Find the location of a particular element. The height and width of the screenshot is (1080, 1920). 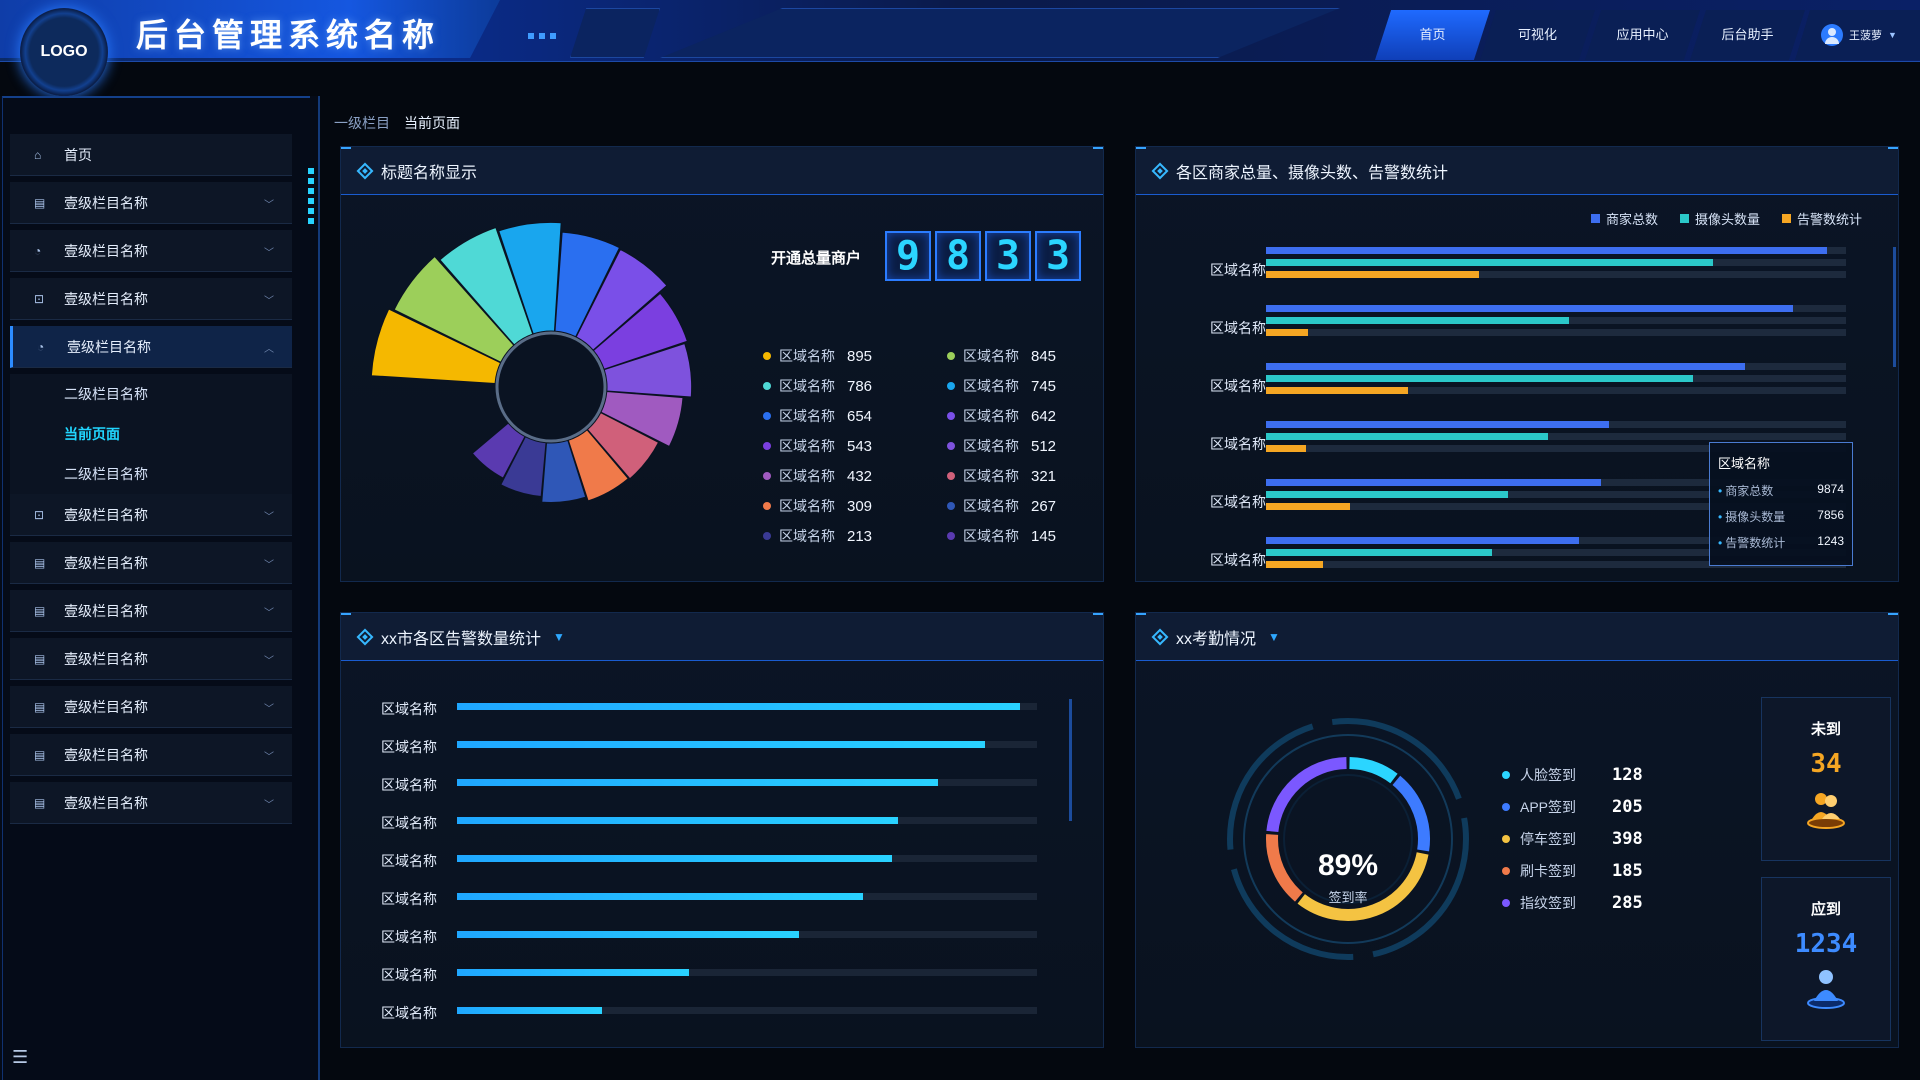

legend-item: 区域名称 654 is located at coordinates (855, 416).